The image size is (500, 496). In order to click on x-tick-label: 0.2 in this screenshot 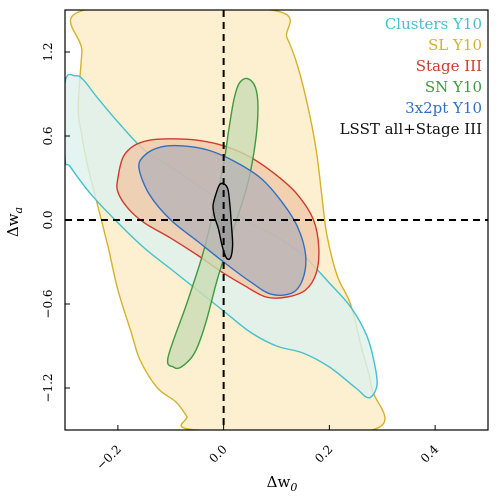, I will do `click(323, 453)`.